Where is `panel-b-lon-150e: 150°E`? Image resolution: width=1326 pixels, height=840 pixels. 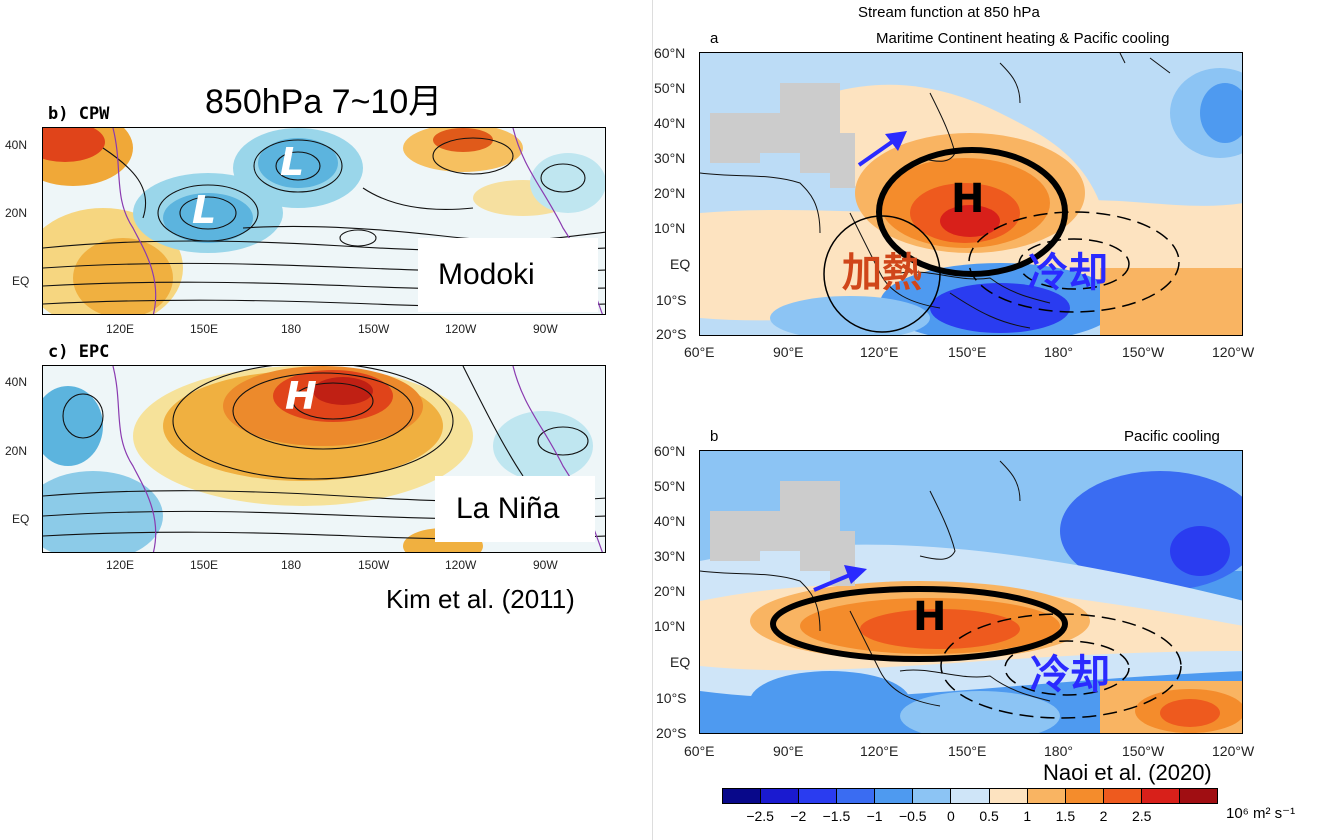
panel-b-lon-150e: 150°E is located at coordinates (967, 751).